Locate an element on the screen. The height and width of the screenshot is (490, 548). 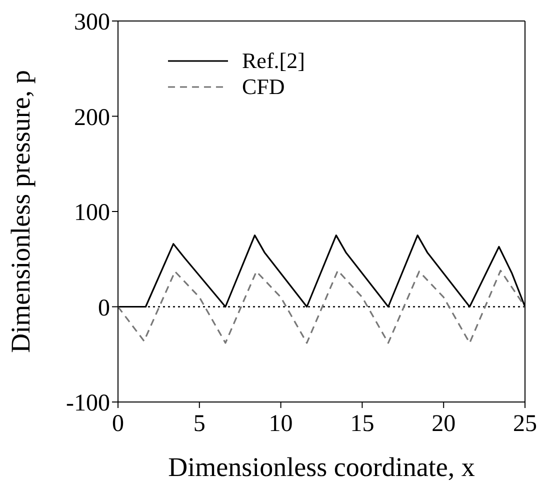
x-tick-label: 5 is located at coordinates (199, 424).